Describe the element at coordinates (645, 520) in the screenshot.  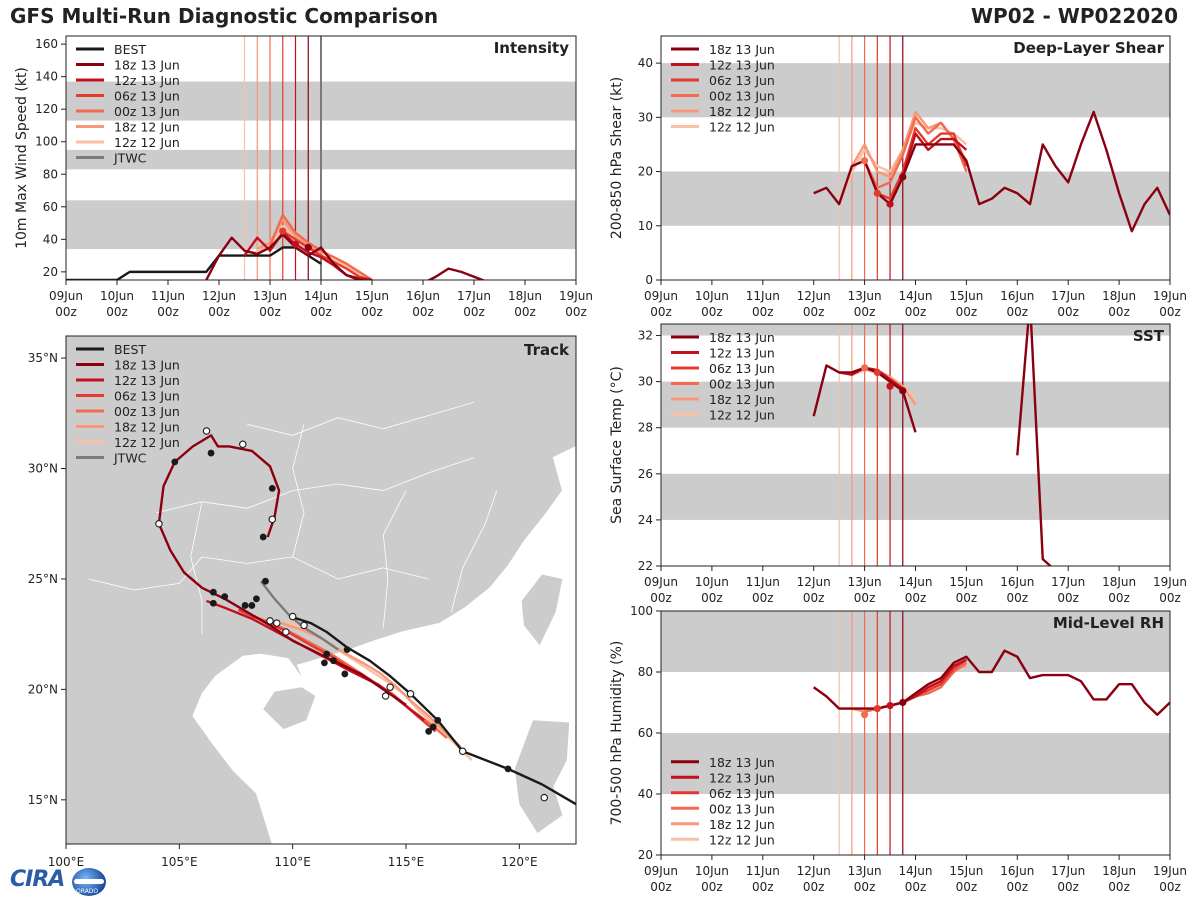
I see `y-tick-label: 24` at that location.